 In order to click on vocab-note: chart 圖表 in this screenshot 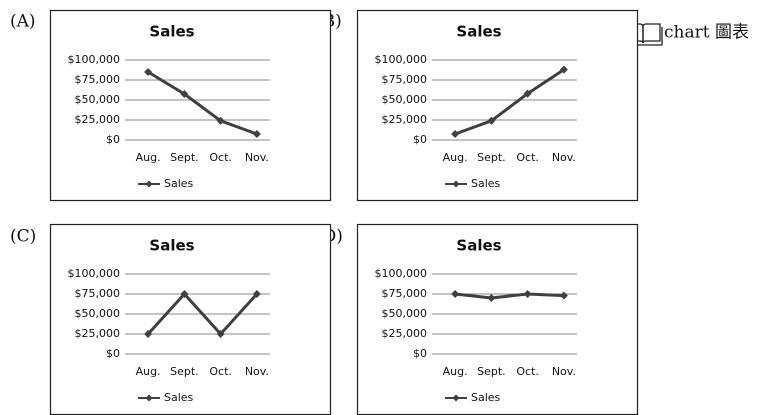, I will do `click(706, 33)`.